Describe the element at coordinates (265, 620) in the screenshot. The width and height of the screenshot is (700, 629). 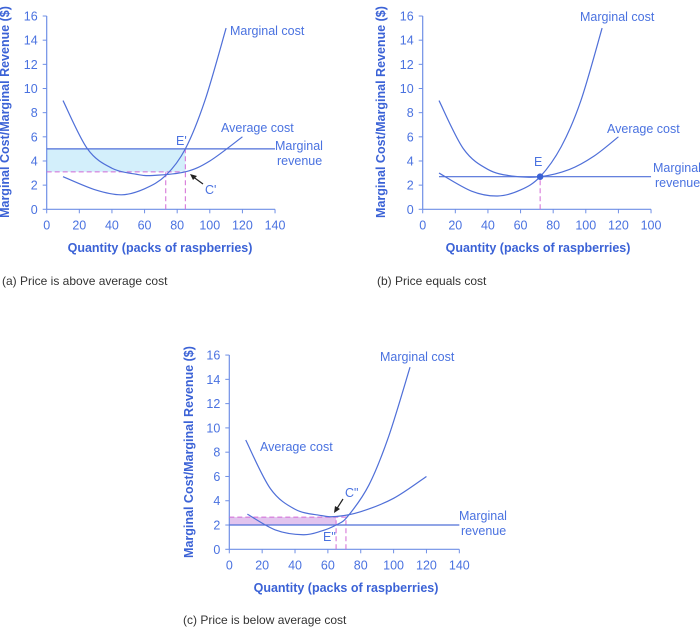
I see `chart-caption: (c) Price is below average cost` at that location.